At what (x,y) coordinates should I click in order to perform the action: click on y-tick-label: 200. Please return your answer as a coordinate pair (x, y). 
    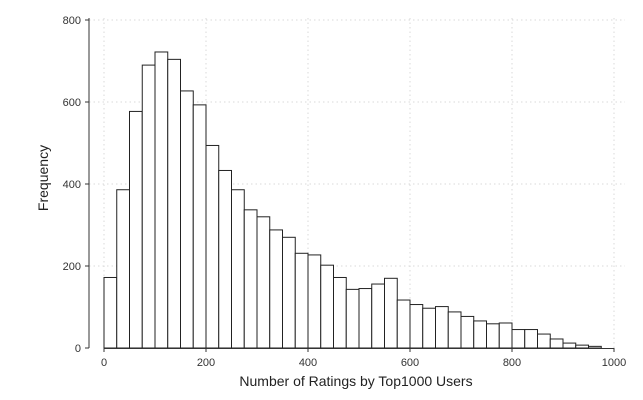
    Looking at the image, I should click on (72, 267).